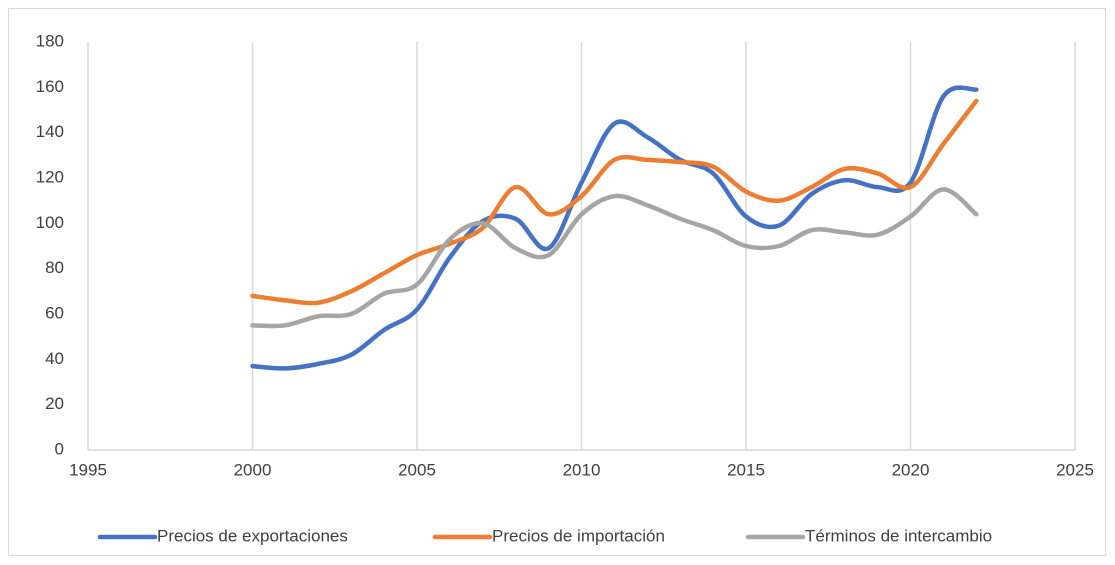  I want to click on x-tick-label: 2020, so click(911, 469).